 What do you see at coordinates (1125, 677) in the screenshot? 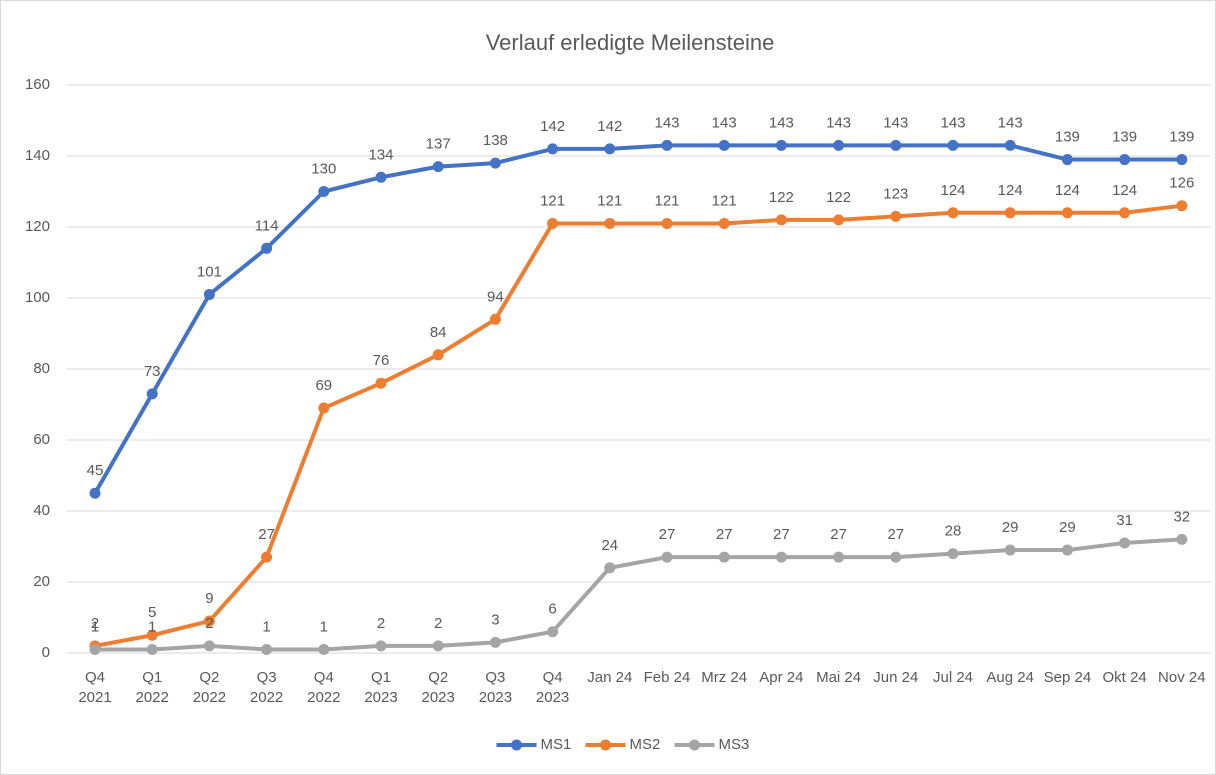
I see `x-tick-label: Okt 24` at bounding box center [1125, 677].